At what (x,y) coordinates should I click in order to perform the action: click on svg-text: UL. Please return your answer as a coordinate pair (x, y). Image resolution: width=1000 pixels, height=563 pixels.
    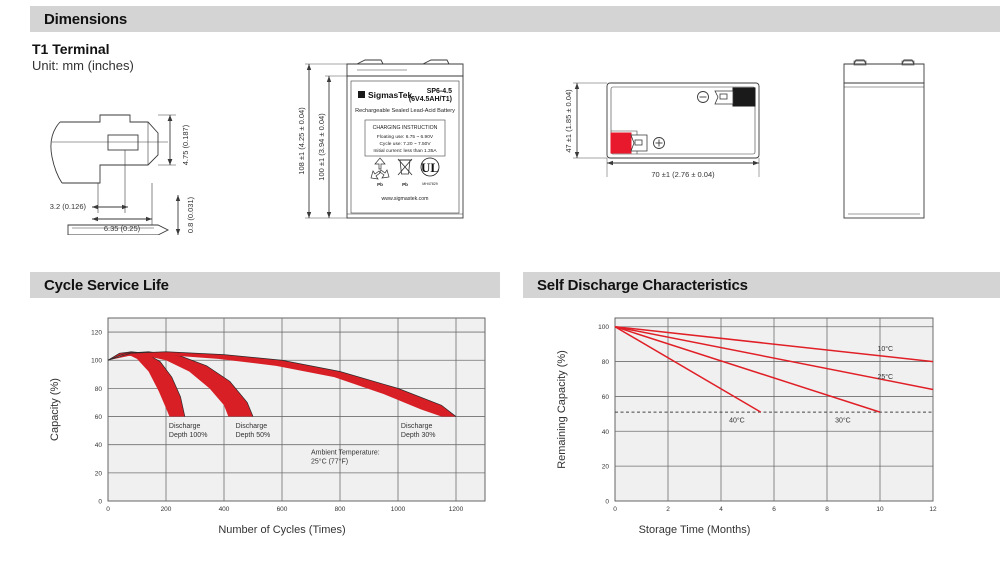
    Looking at the image, I should click on (430, 167).